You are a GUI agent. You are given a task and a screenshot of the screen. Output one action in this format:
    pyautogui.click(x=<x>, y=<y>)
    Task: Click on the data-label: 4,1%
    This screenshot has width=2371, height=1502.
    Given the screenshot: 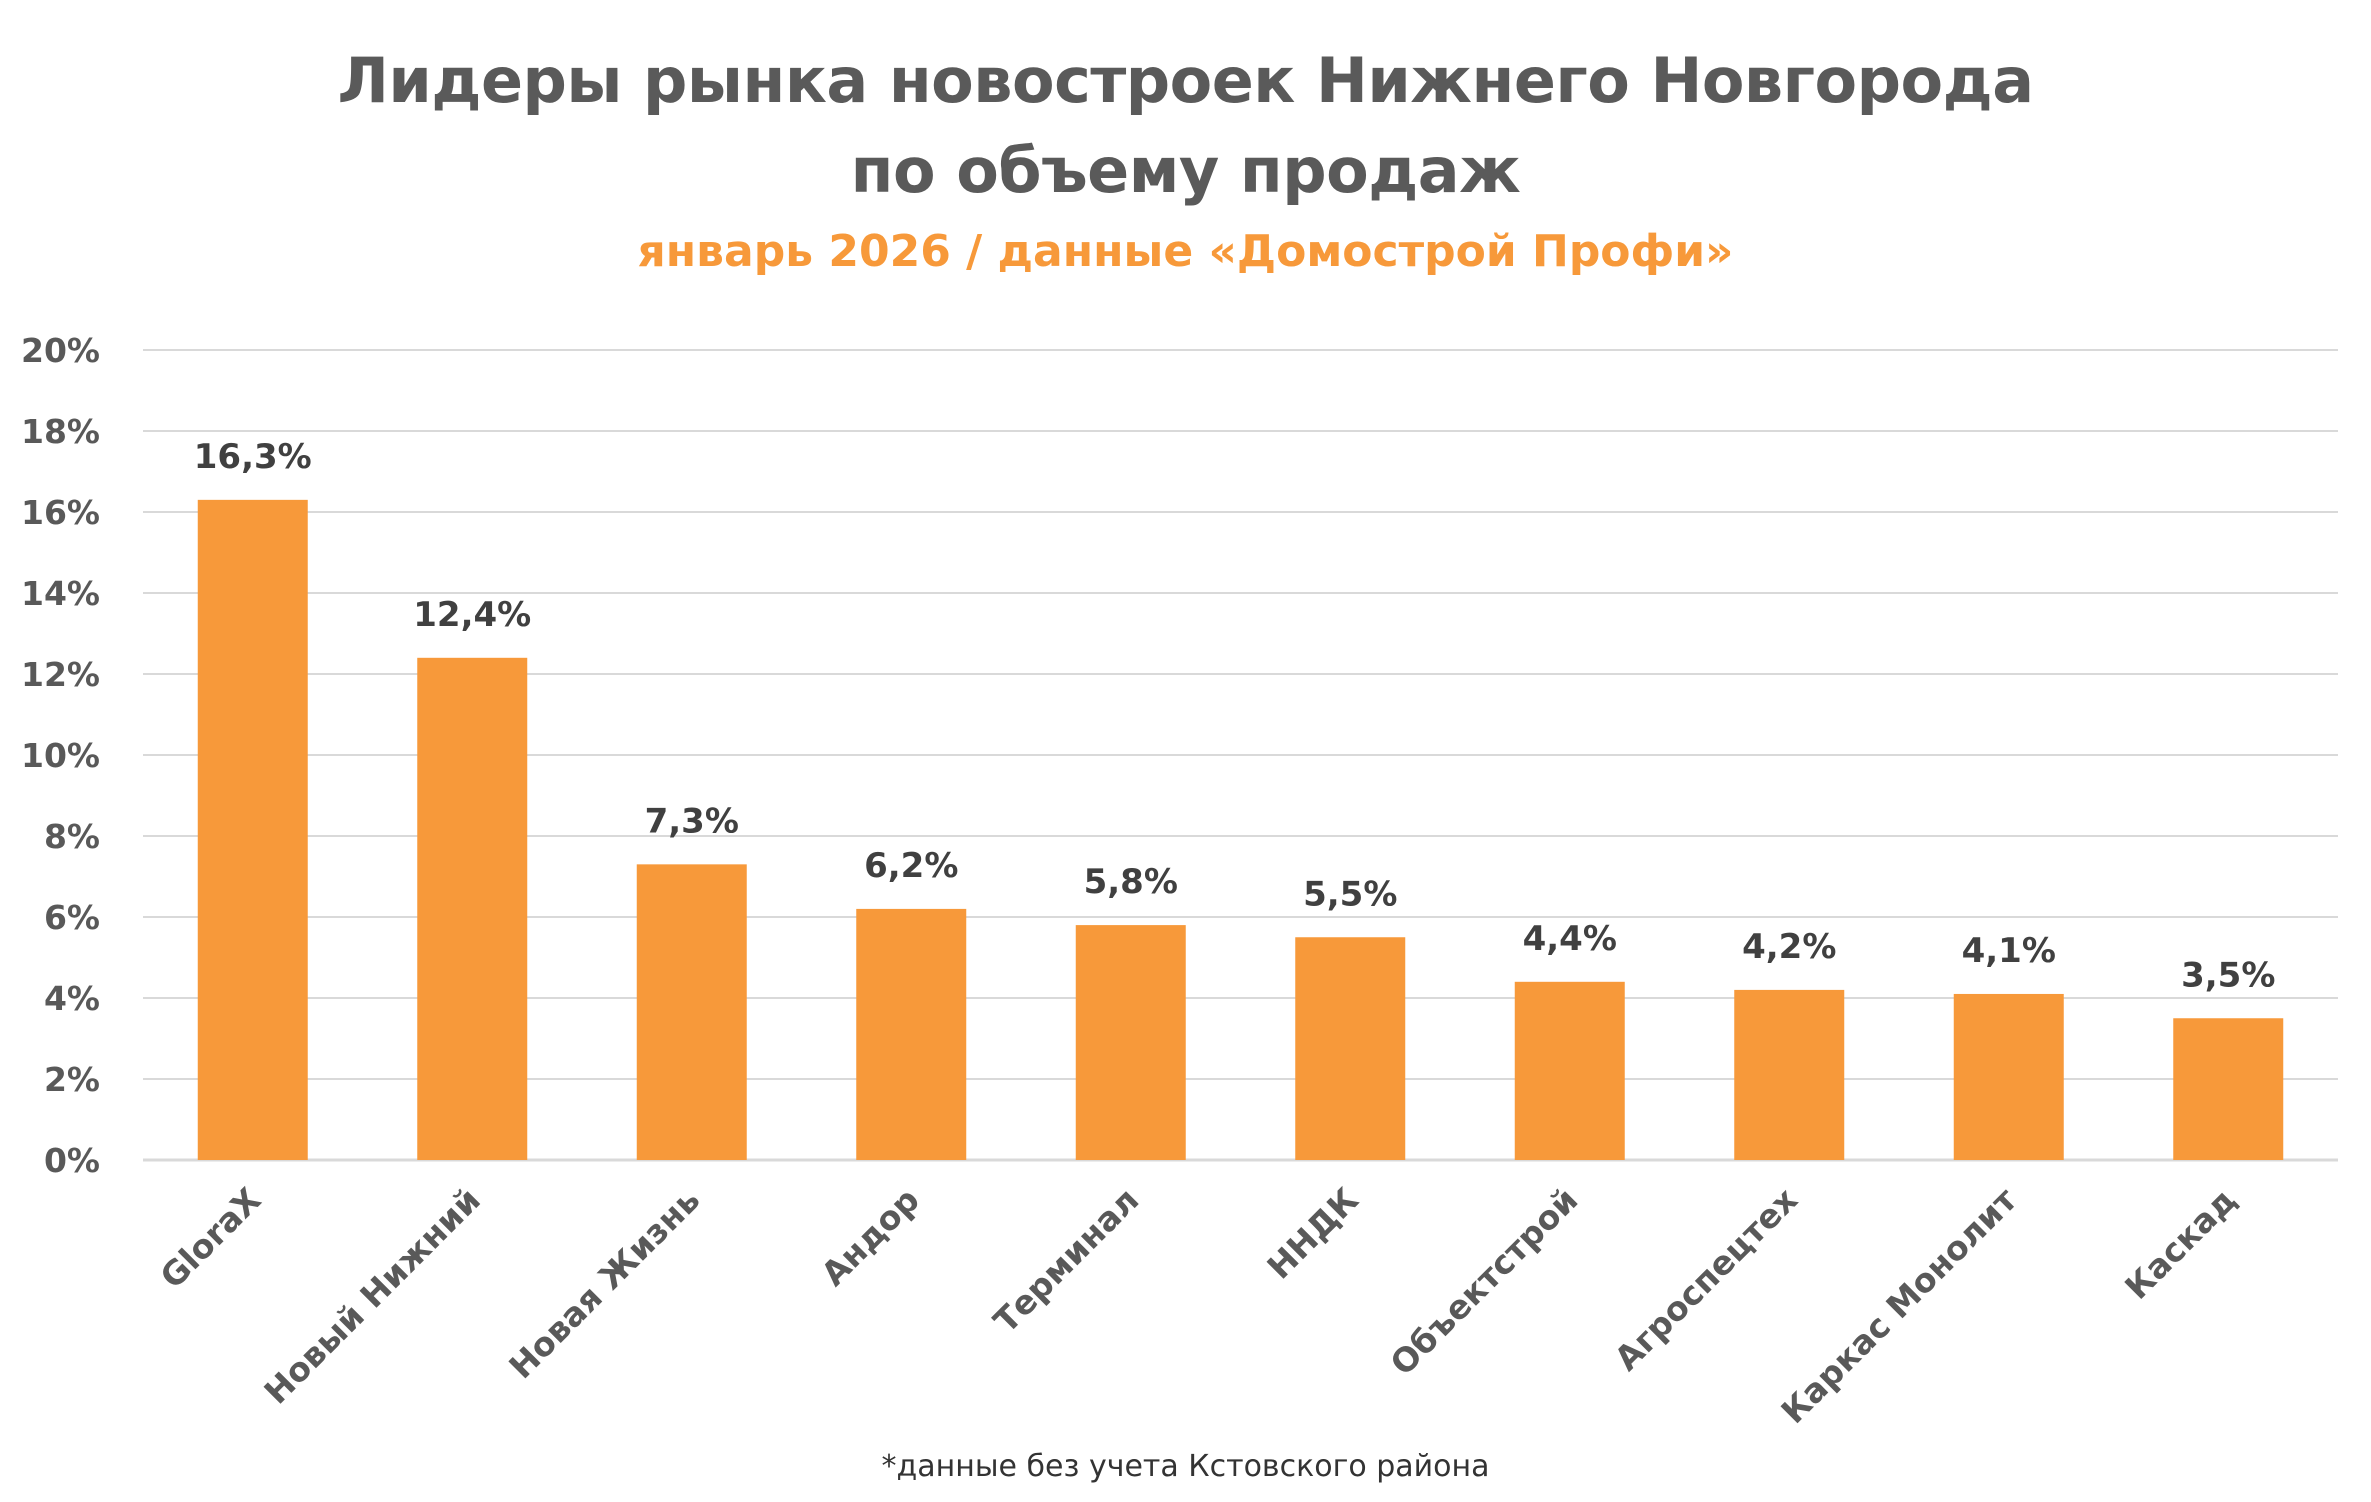 What is the action you would take?
    pyautogui.click(x=2009, y=951)
    